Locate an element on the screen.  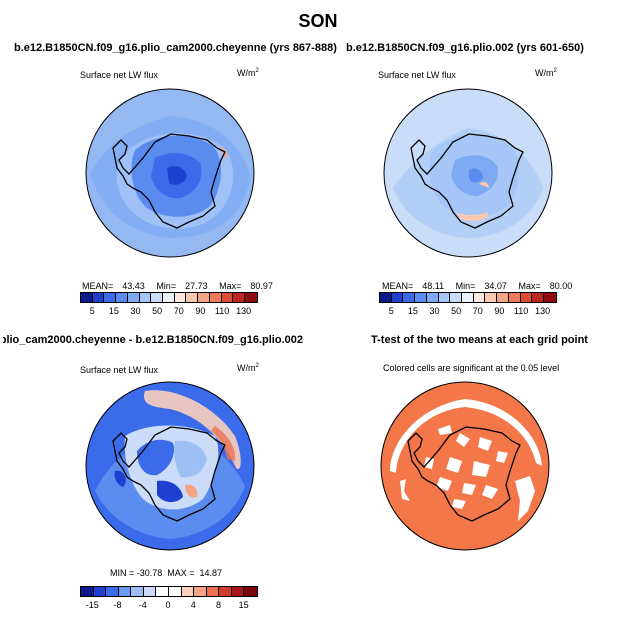
panel-1-map is located at coordinates (170, 173).